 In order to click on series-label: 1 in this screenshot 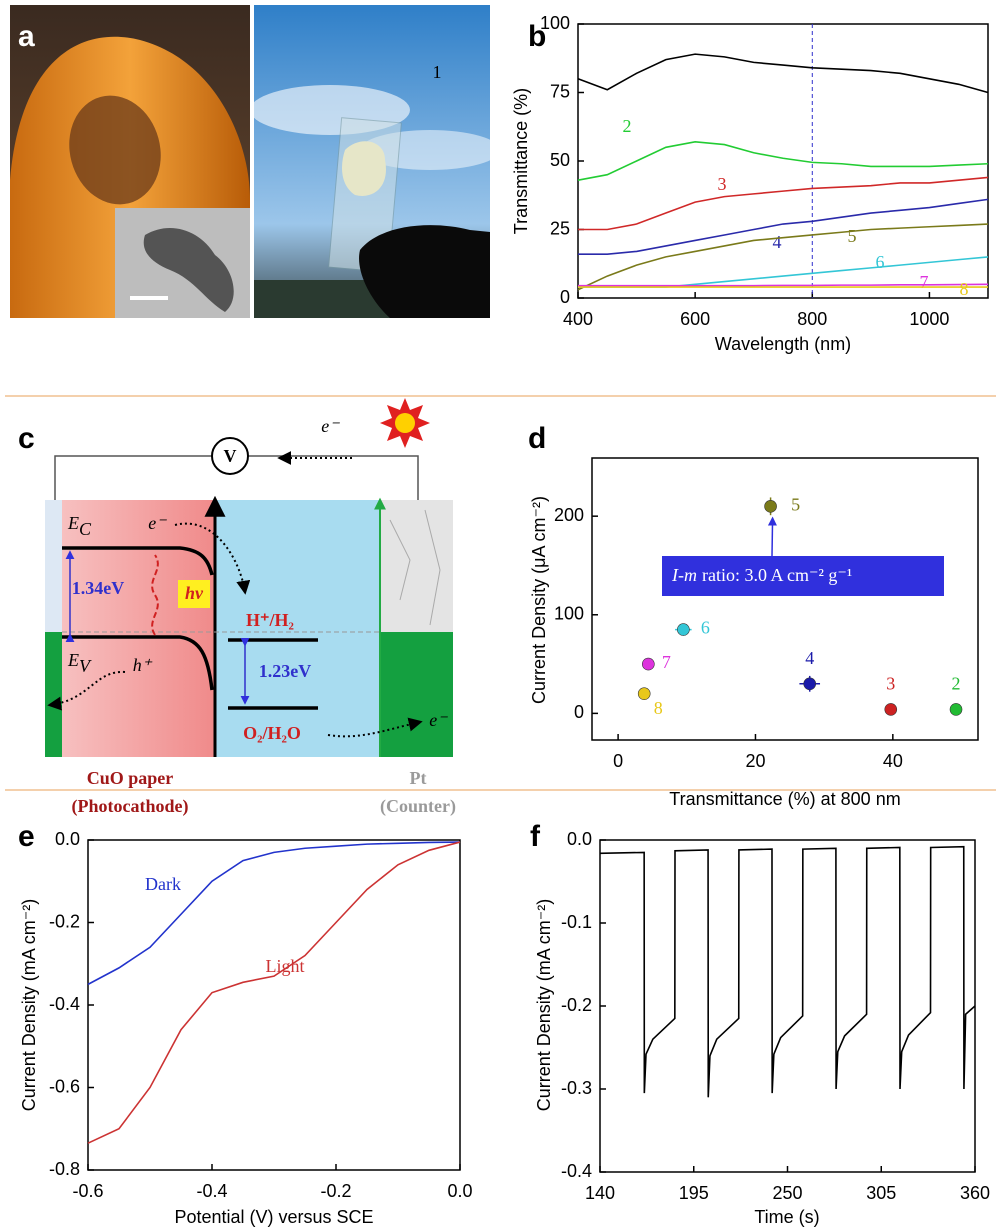, I will do `click(437, 72)`.